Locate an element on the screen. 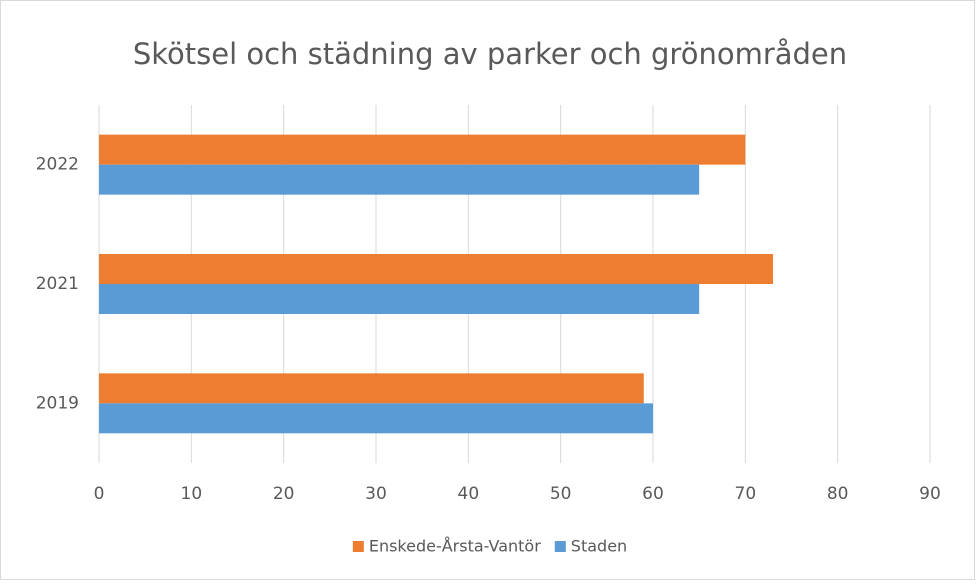  x-tick-label: 30 is located at coordinates (376, 494).